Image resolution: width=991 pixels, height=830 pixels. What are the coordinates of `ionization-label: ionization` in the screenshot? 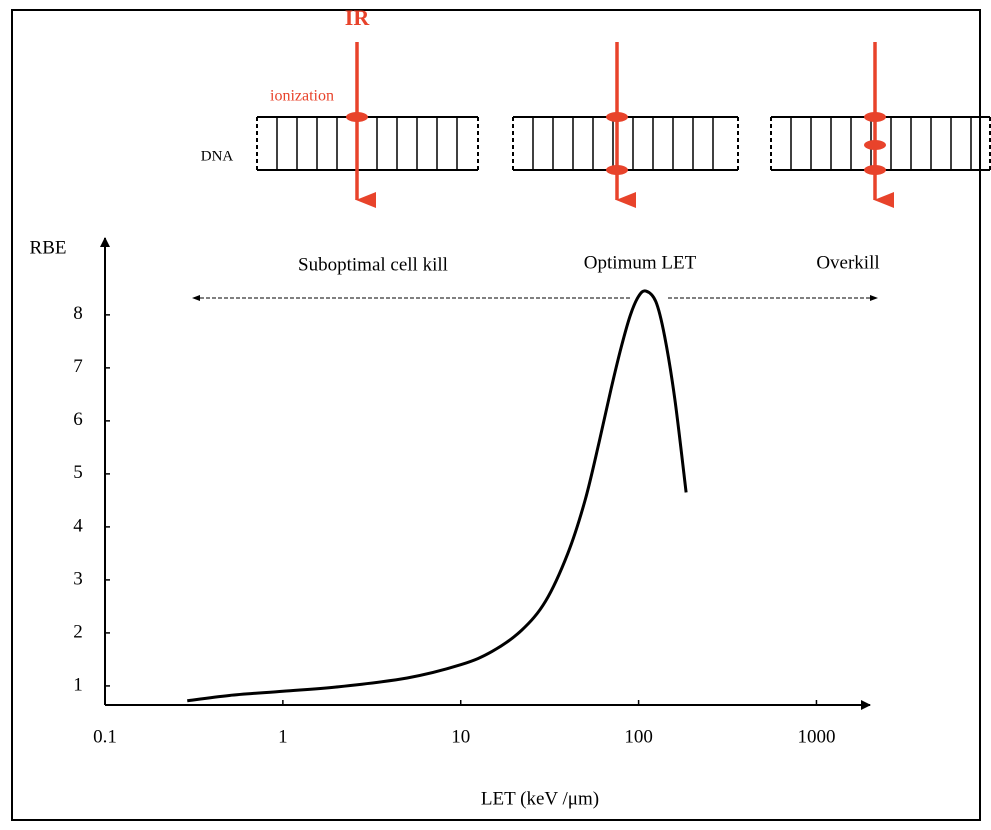 It's located at (302, 96).